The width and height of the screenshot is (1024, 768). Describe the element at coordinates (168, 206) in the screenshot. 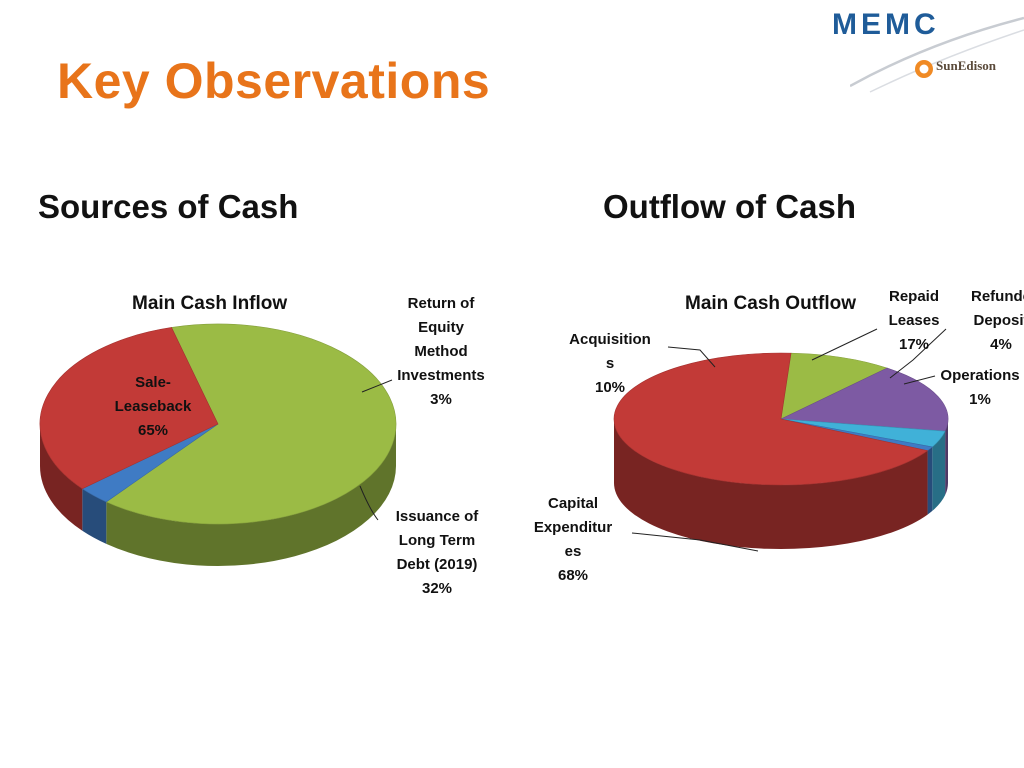

I see `sources-heading: Sources of Cash` at that location.